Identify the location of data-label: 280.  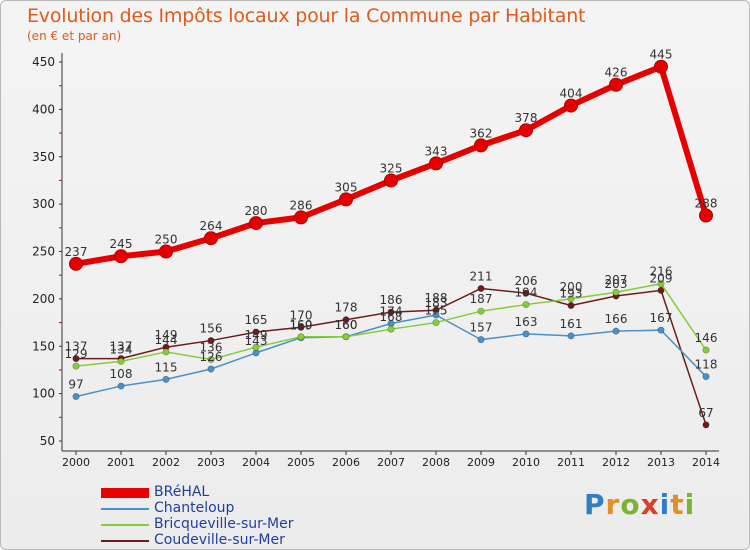
(256, 211).